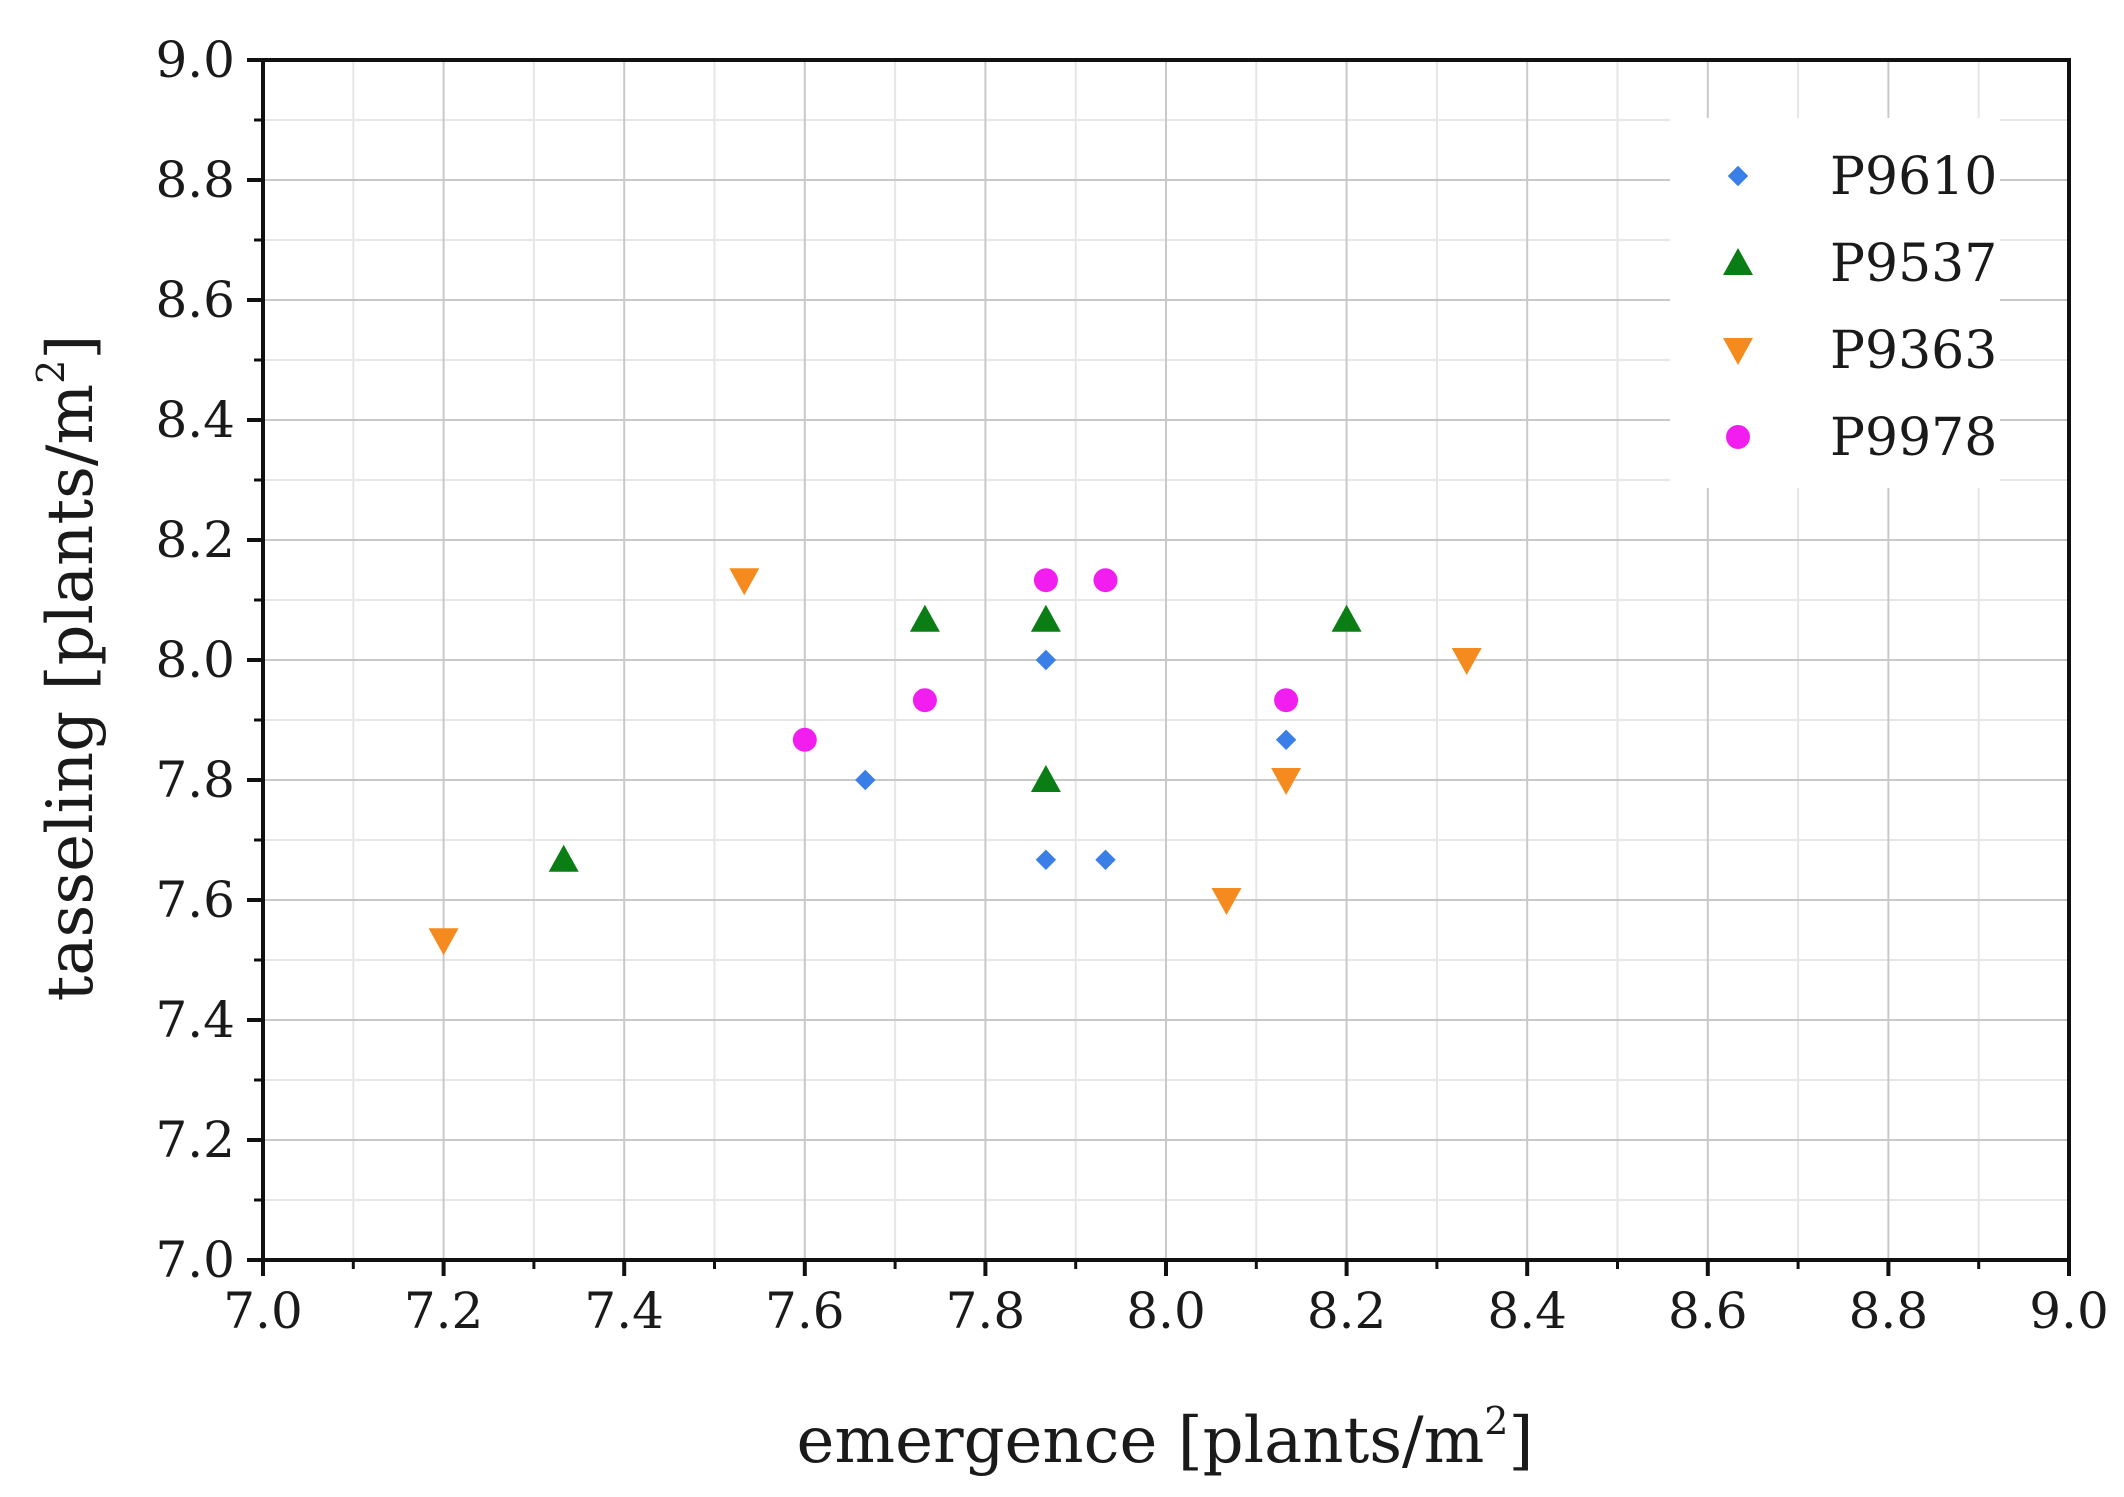 The image size is (2124, 1497). Describe the element at coordinates (1527, 1311) in the screenshot. I see `x-tick-label: 8.4` at that location.